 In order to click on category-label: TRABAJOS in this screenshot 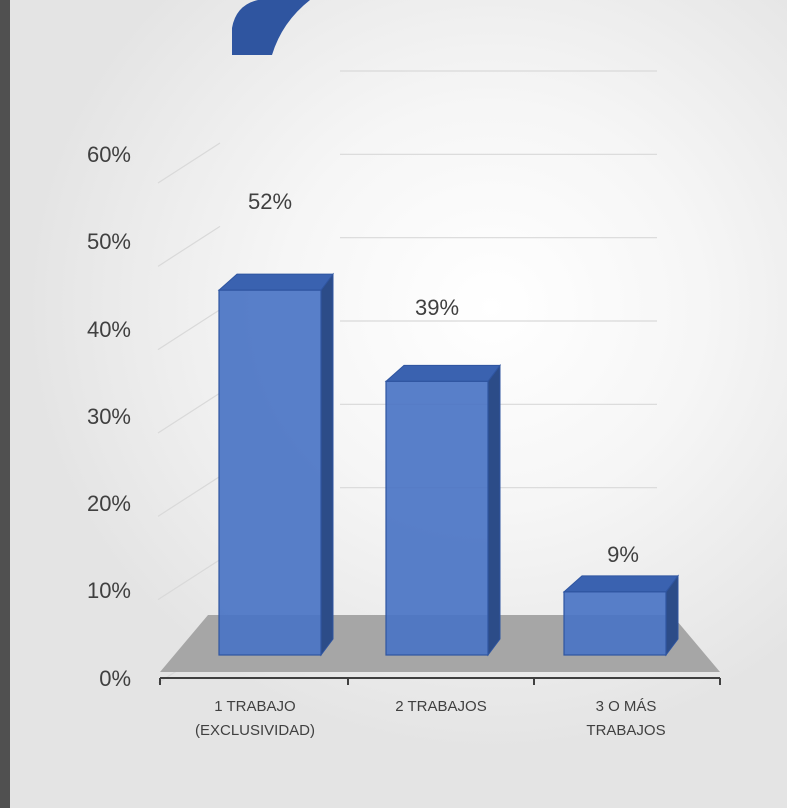, I will do `click(625, 730)`.